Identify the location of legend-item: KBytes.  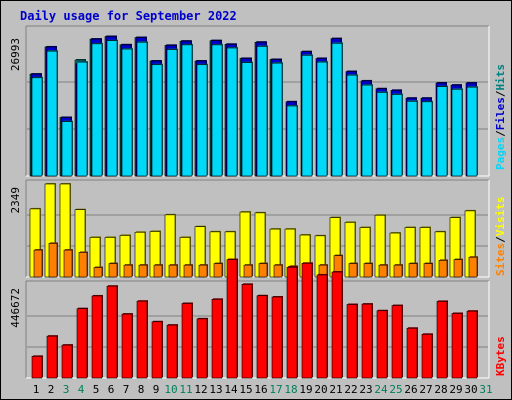
(500, 356).